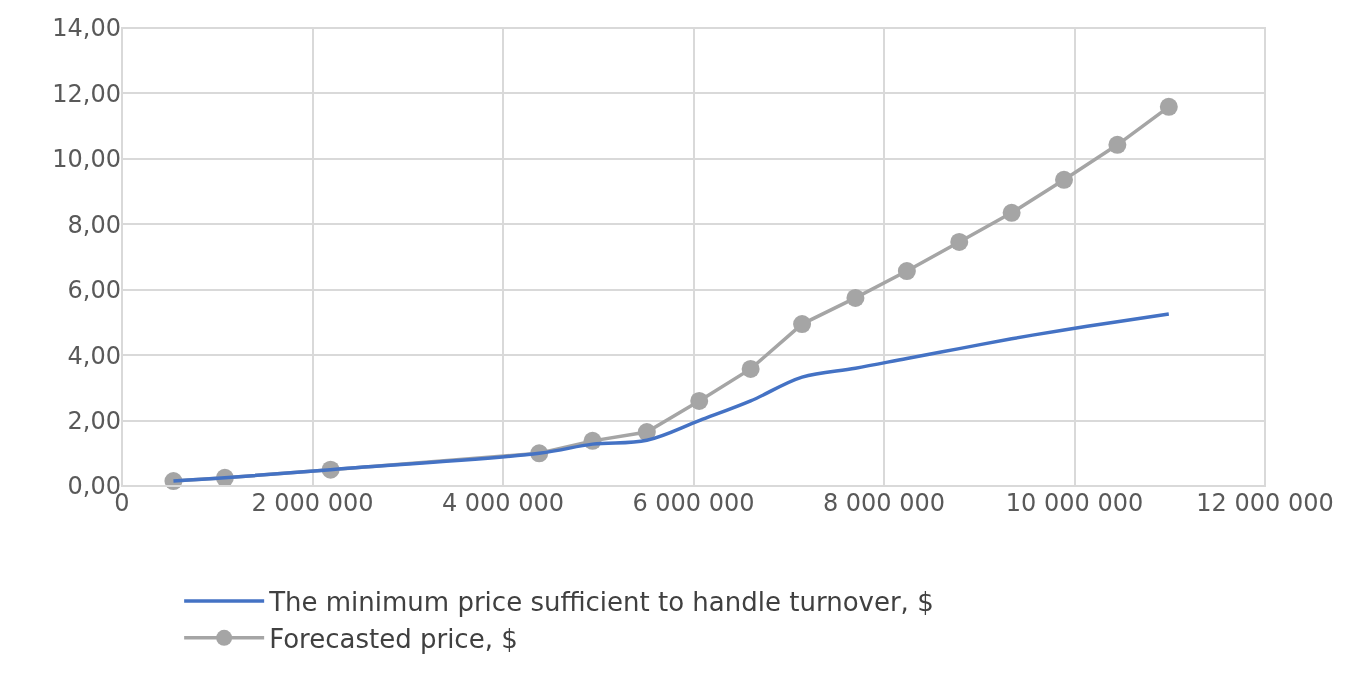 This screenshot has height=690, width=1361. I want to click on x-tick-label: 6 000 000, so click(693, 503).